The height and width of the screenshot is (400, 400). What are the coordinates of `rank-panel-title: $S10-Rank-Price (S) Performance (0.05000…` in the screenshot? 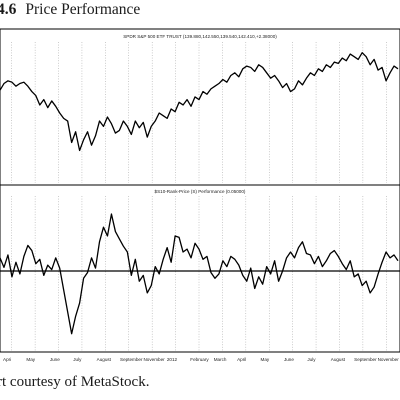 It's located at (200, 191).